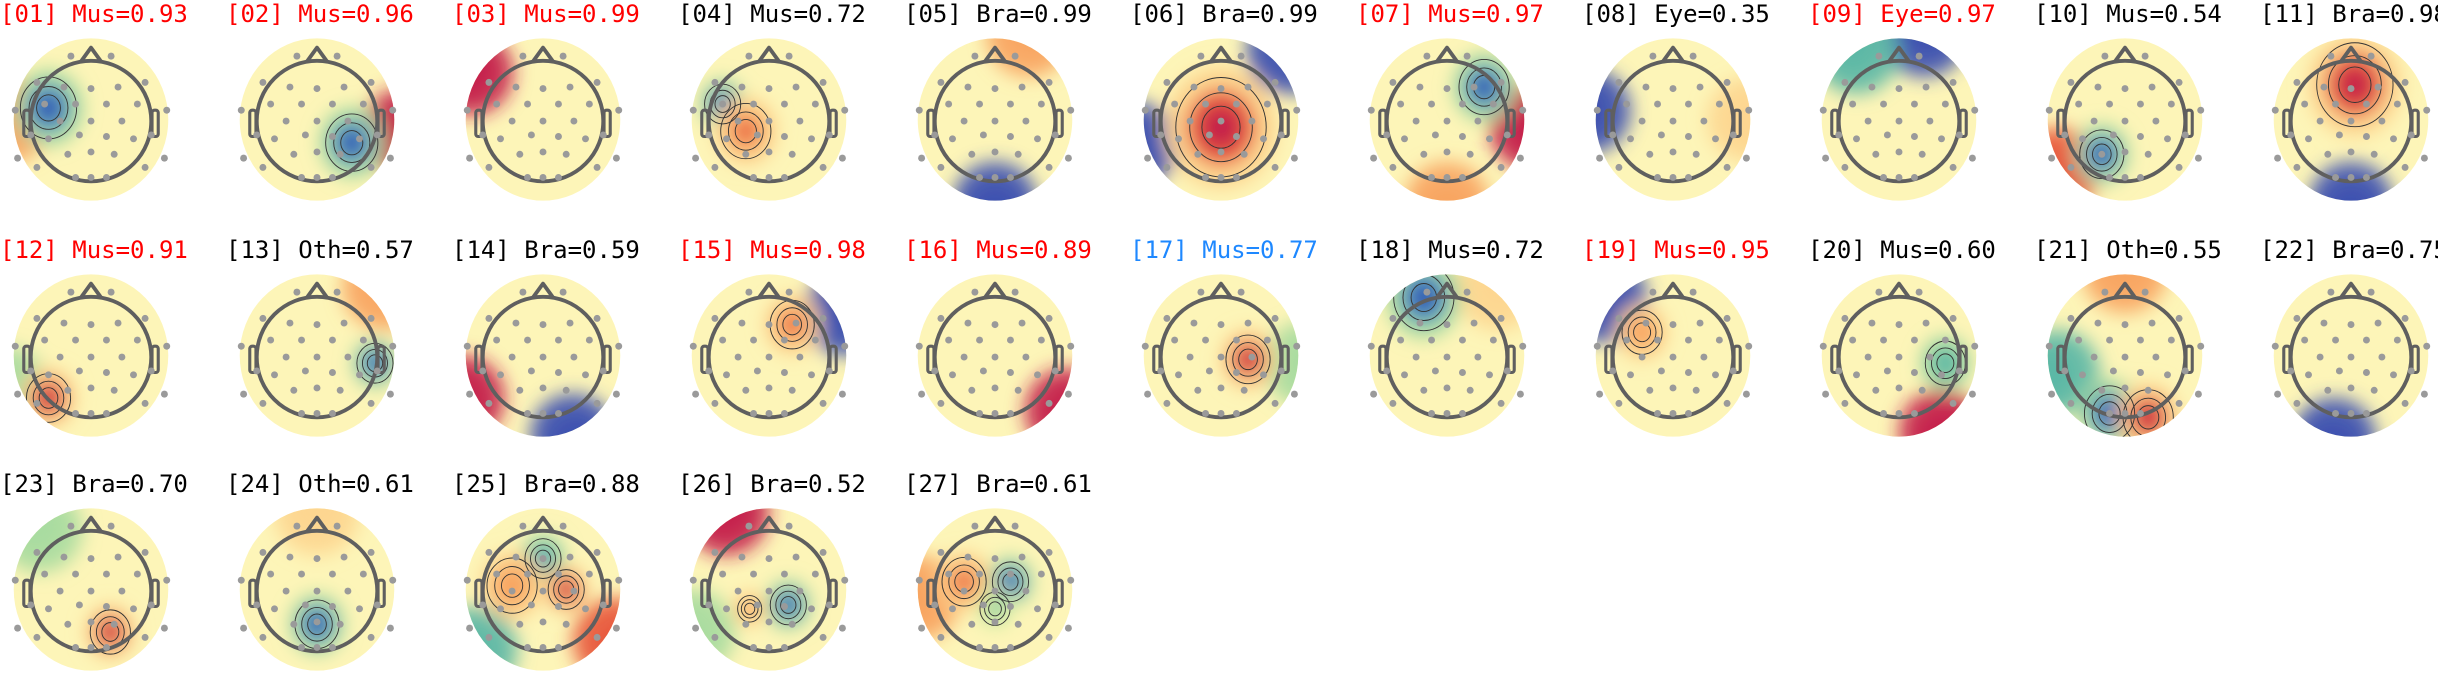 The image size is (2438, 700). What do you see at coordinates (1695, 351) in the screenshot?
I see `component-cell-19: [19] Mus=0.95` at bounding box center [1695, 351].